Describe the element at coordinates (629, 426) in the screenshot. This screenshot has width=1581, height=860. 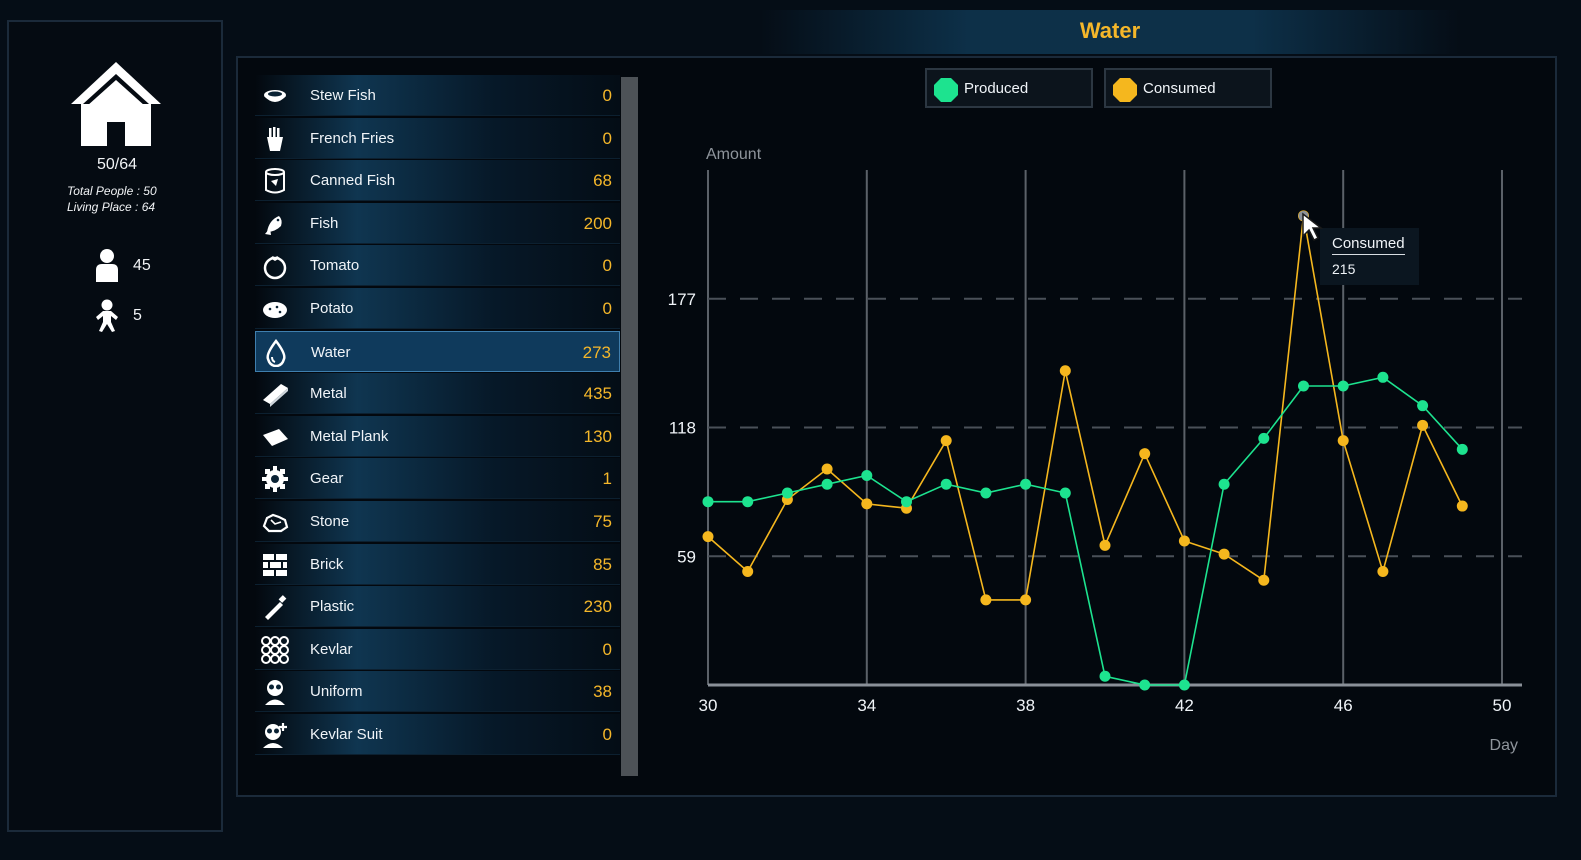
I see `resource-list-scrollbar` at that location.